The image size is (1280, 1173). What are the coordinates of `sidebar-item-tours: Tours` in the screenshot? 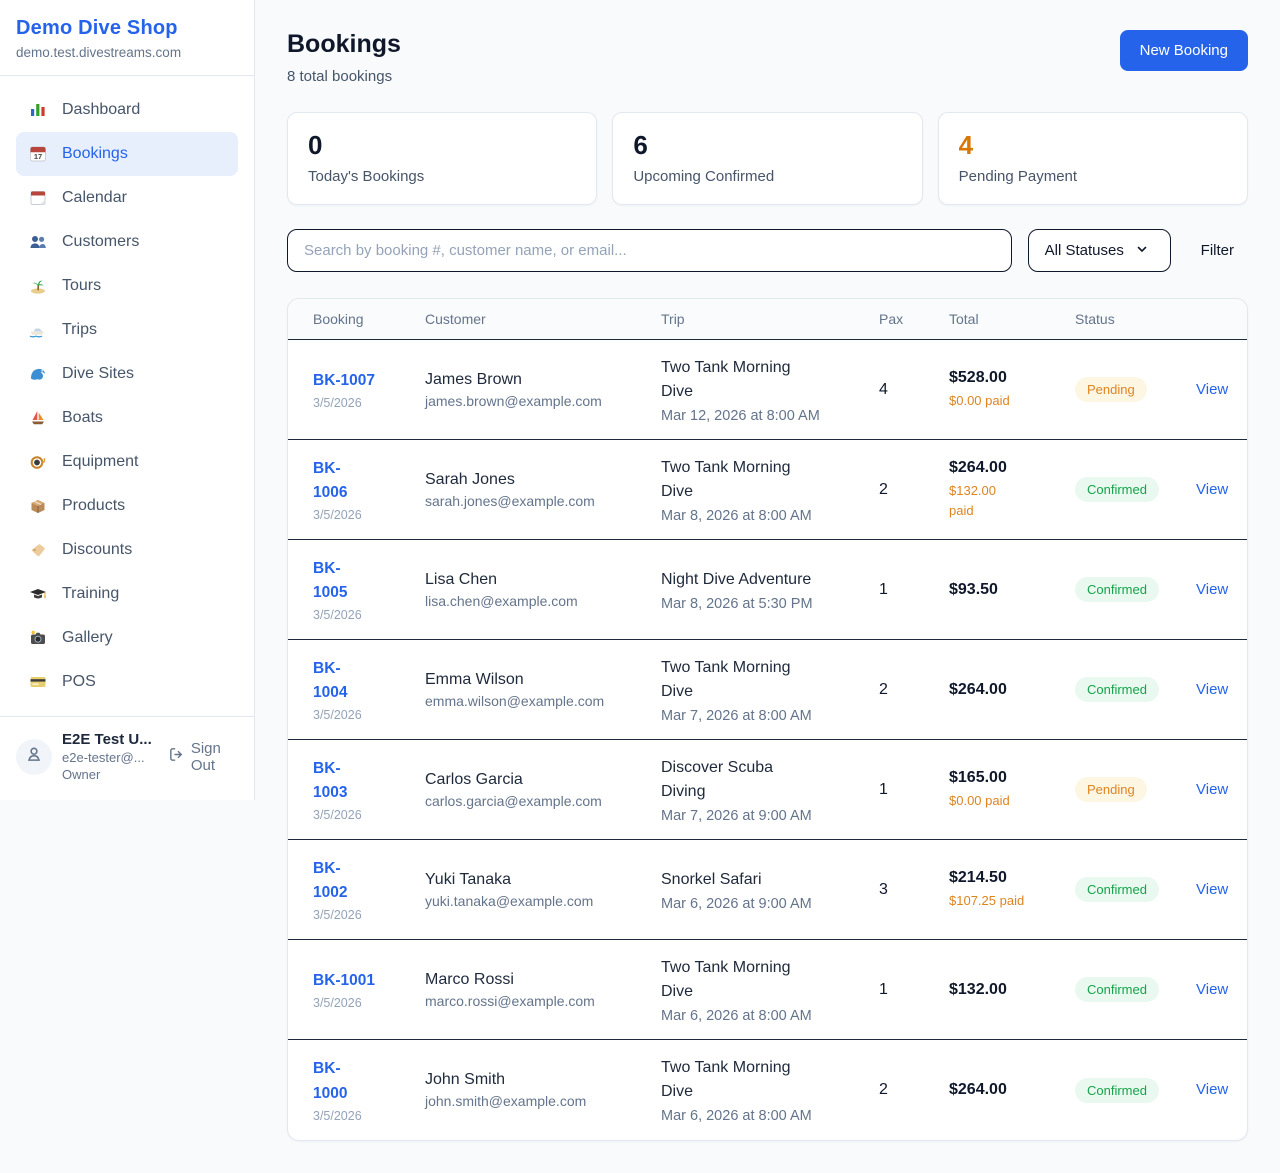 It's located at (127, 286).